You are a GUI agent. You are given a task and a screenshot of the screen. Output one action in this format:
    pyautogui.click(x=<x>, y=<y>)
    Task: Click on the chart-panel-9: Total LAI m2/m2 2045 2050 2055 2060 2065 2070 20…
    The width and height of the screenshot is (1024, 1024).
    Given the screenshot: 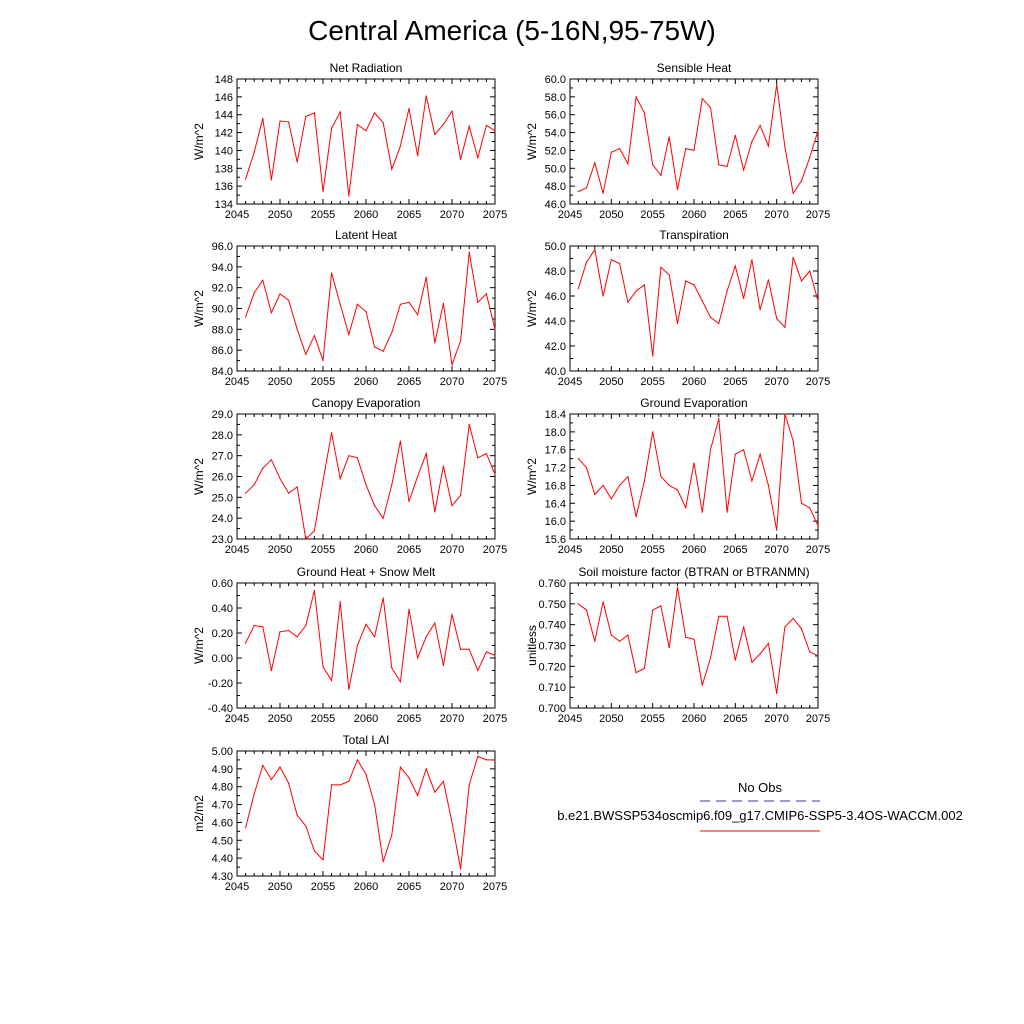 What is the action you would take?
    pyautogui.click(x=349, y=813)
    